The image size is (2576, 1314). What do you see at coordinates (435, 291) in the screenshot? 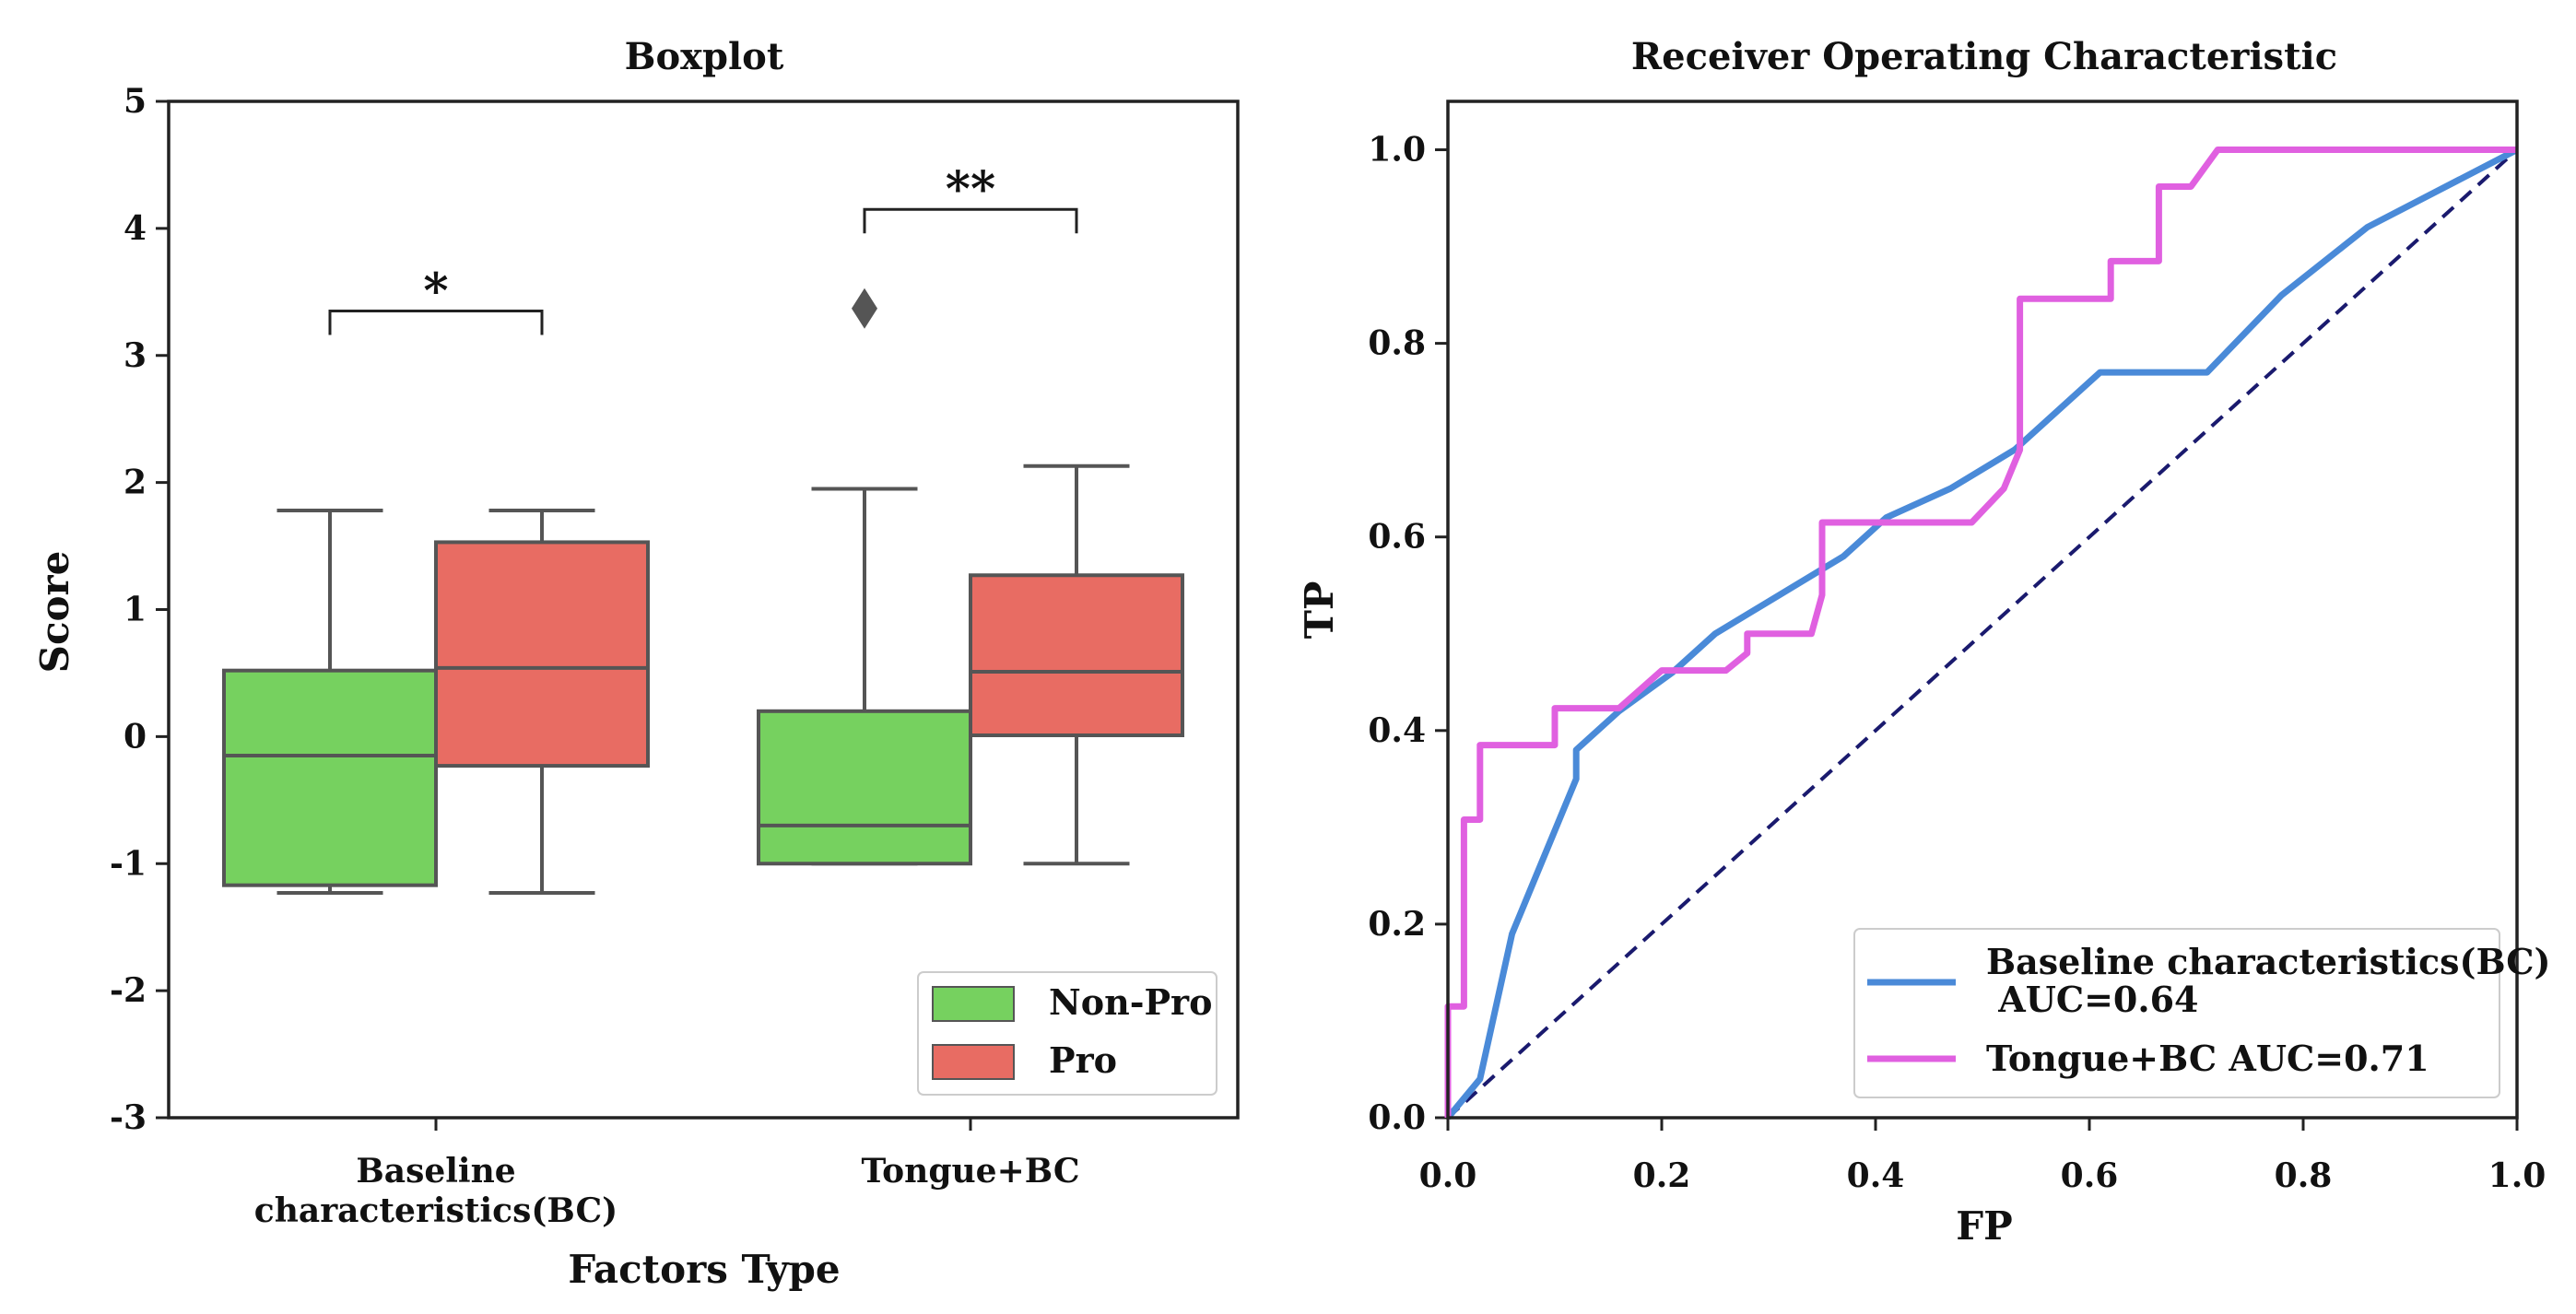
I see `significance-label: *` at bounding box center [435, 291].